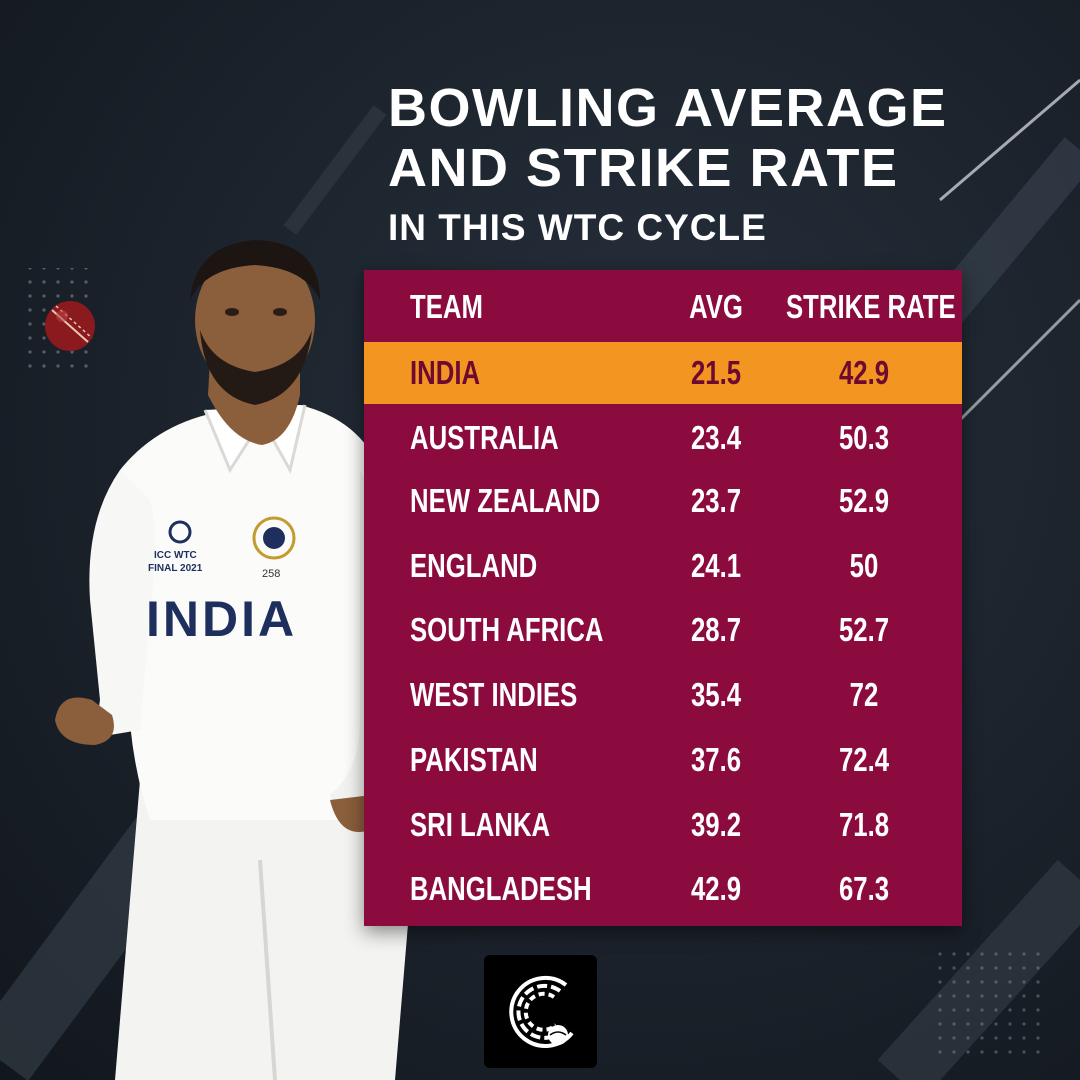 This screenshot has width=1080, height=1080. I want to click on avg-value: 42.9, so click(716, 888).